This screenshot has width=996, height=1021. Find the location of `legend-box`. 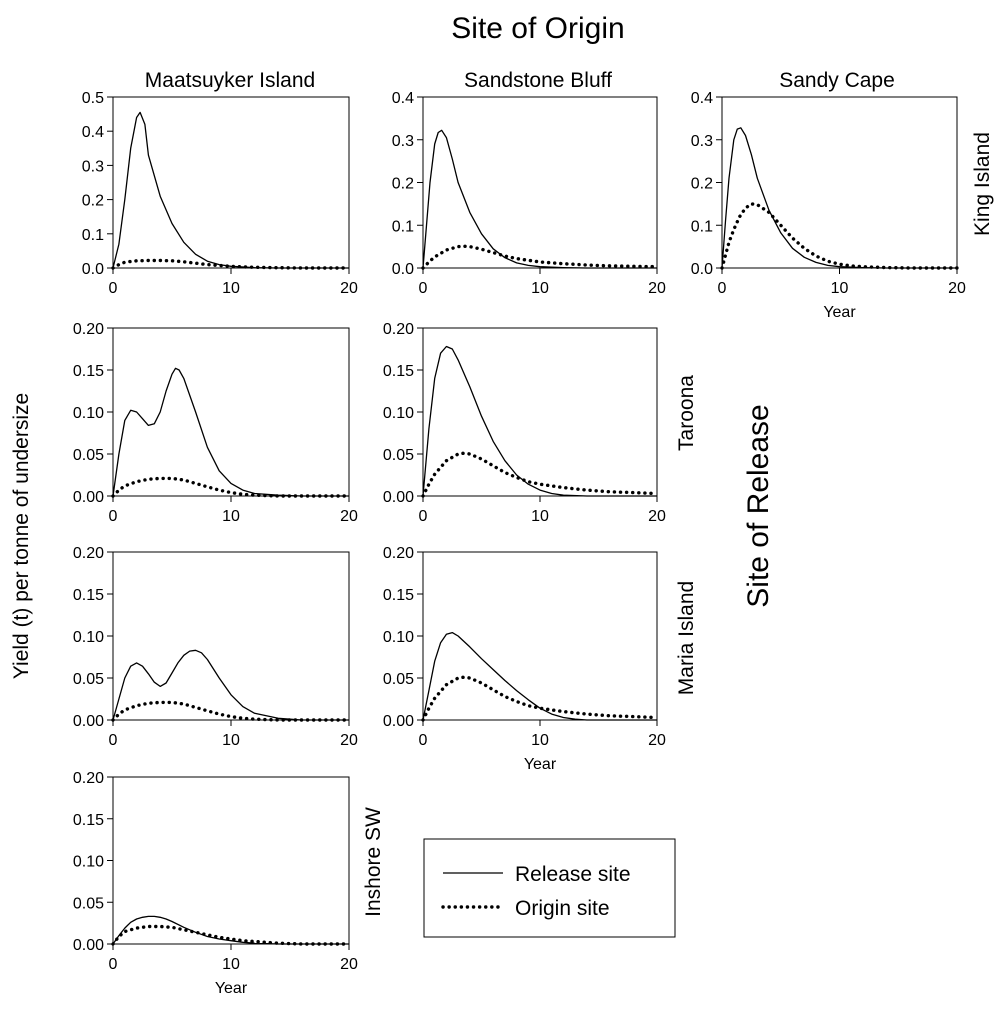

legend-box is located at coordinates (549, 888).